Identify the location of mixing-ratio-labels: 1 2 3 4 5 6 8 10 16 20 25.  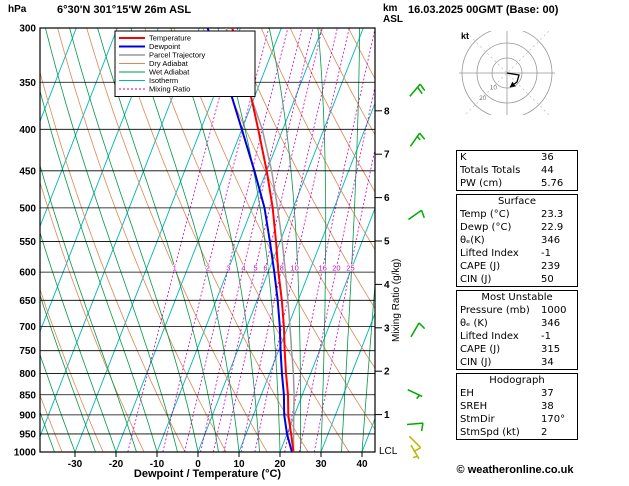
(264, 267).